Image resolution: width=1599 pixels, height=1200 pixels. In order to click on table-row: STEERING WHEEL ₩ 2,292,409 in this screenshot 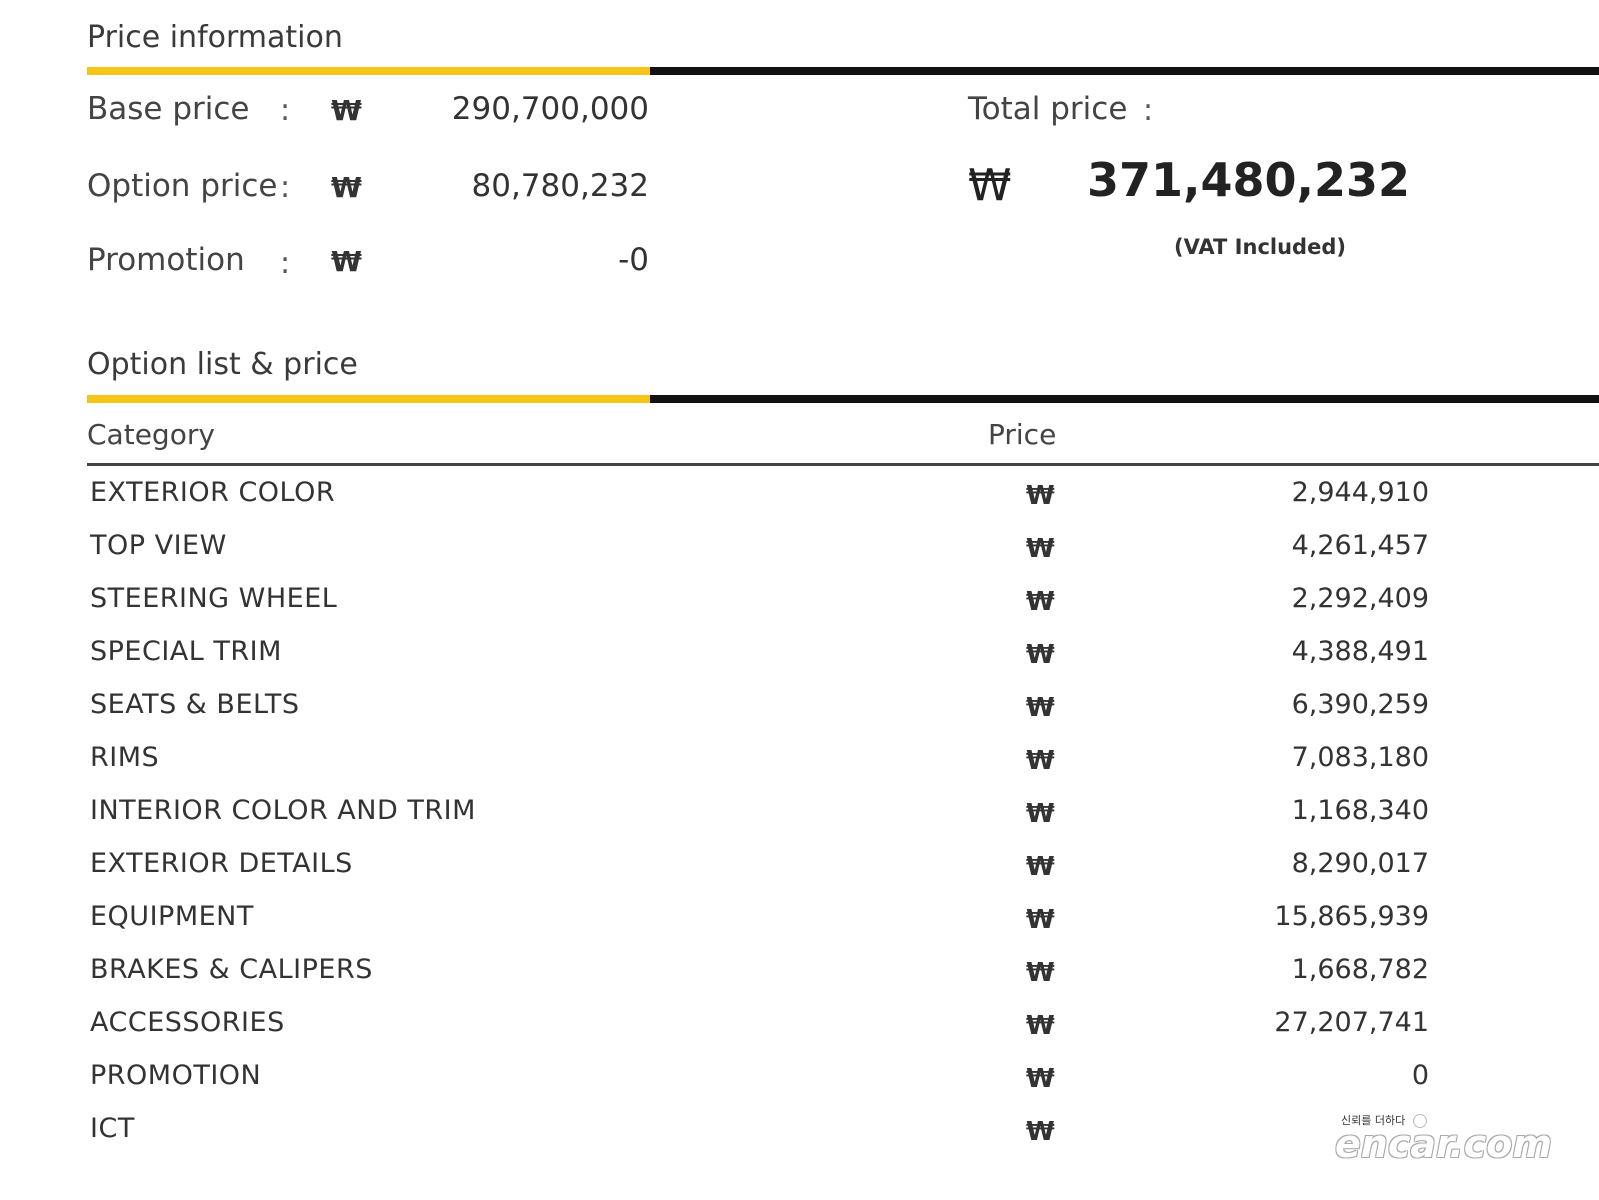, I will do `click(799, 605)`.